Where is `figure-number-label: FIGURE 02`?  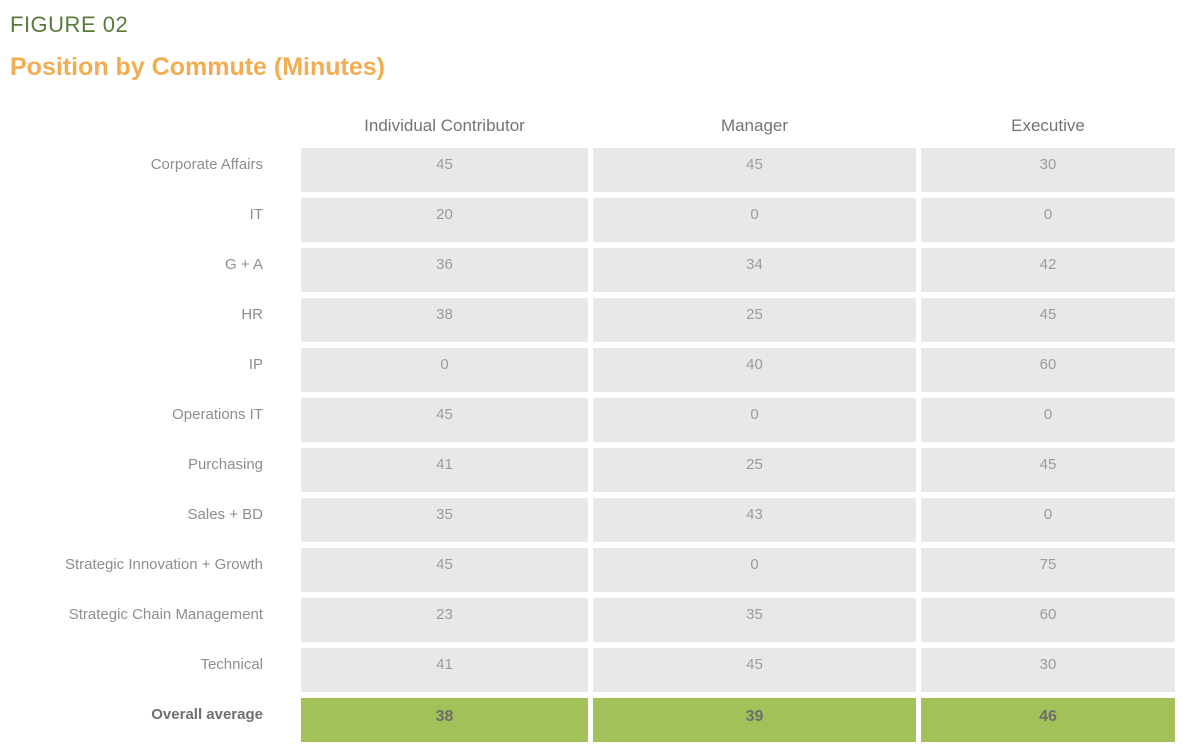
figure-number-label: FIGURE 02 is located at coordinates (69, 24).